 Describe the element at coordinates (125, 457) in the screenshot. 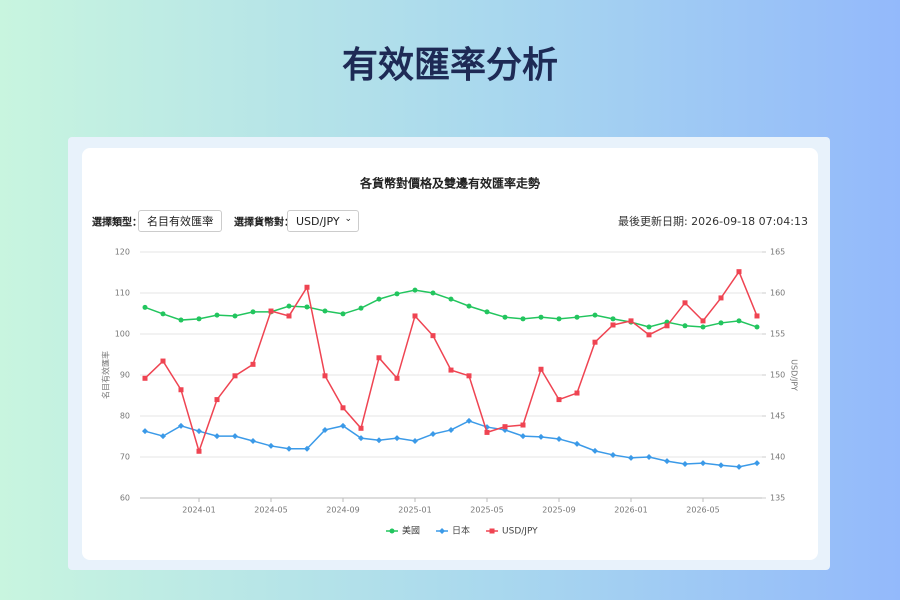

I see `y-tick-label: 70` at that location.